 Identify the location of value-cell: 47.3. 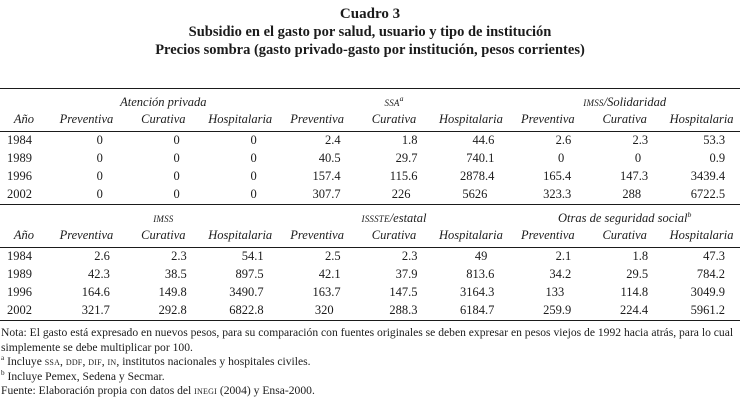
(714, 256).